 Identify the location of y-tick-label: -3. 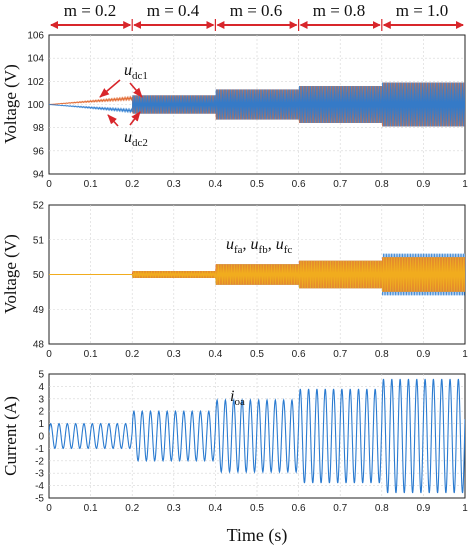
(39, 474).